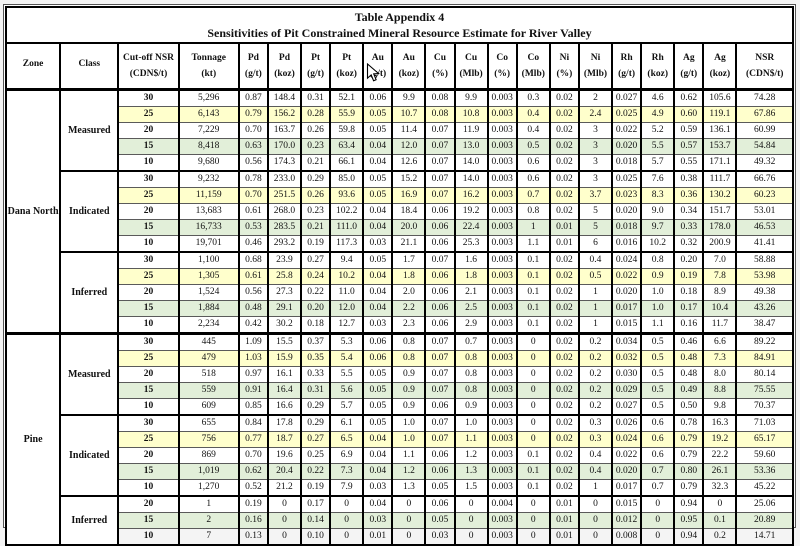 The height and width of the screenshot is (546, 800). Describe the element at coordinates (253, 227) in the screenshot. I see `data-cell: 0.53` at that location.